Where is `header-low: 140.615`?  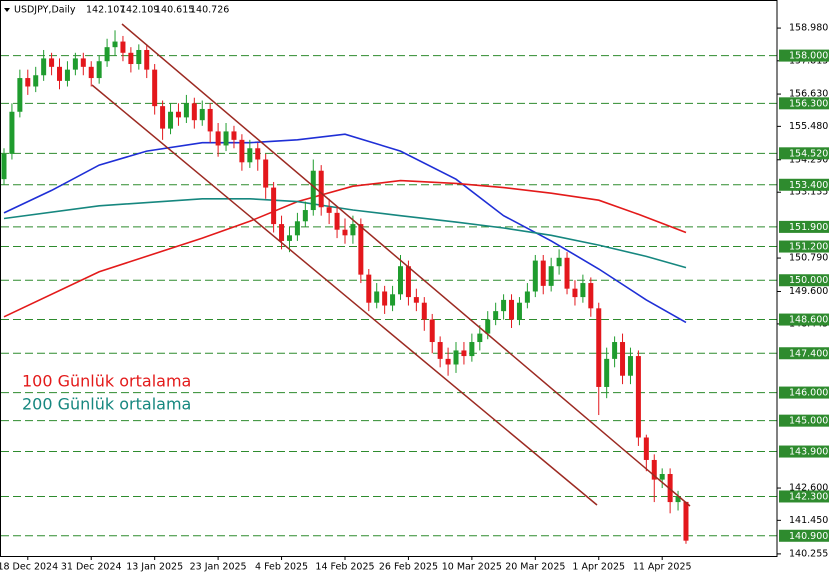
header-low: 140.615 is located at coordinates (174, 10).